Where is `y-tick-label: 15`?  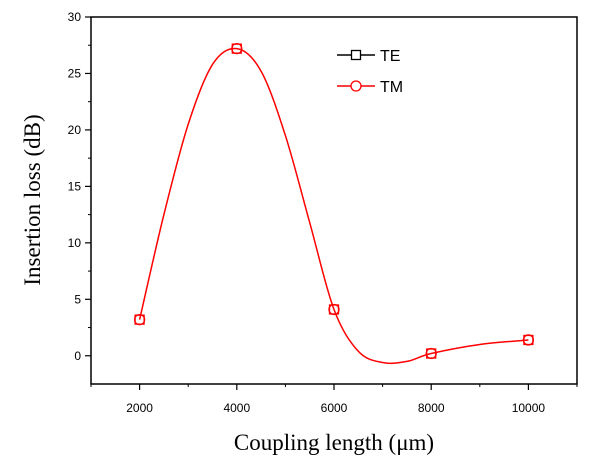
y-tick-label: 15 is located at coordinates (75, 186).